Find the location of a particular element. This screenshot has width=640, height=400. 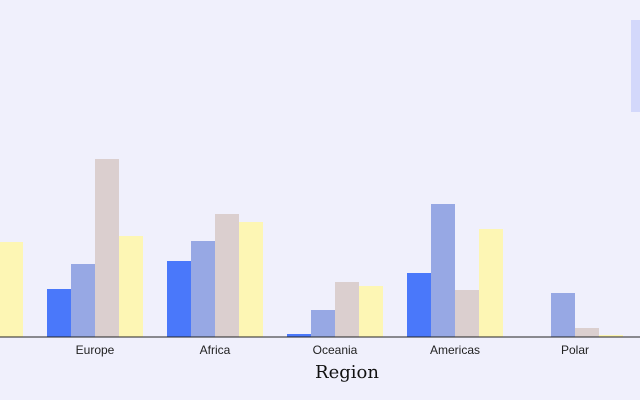

x-tick-label: Africa is located at coordinates (215, 350).